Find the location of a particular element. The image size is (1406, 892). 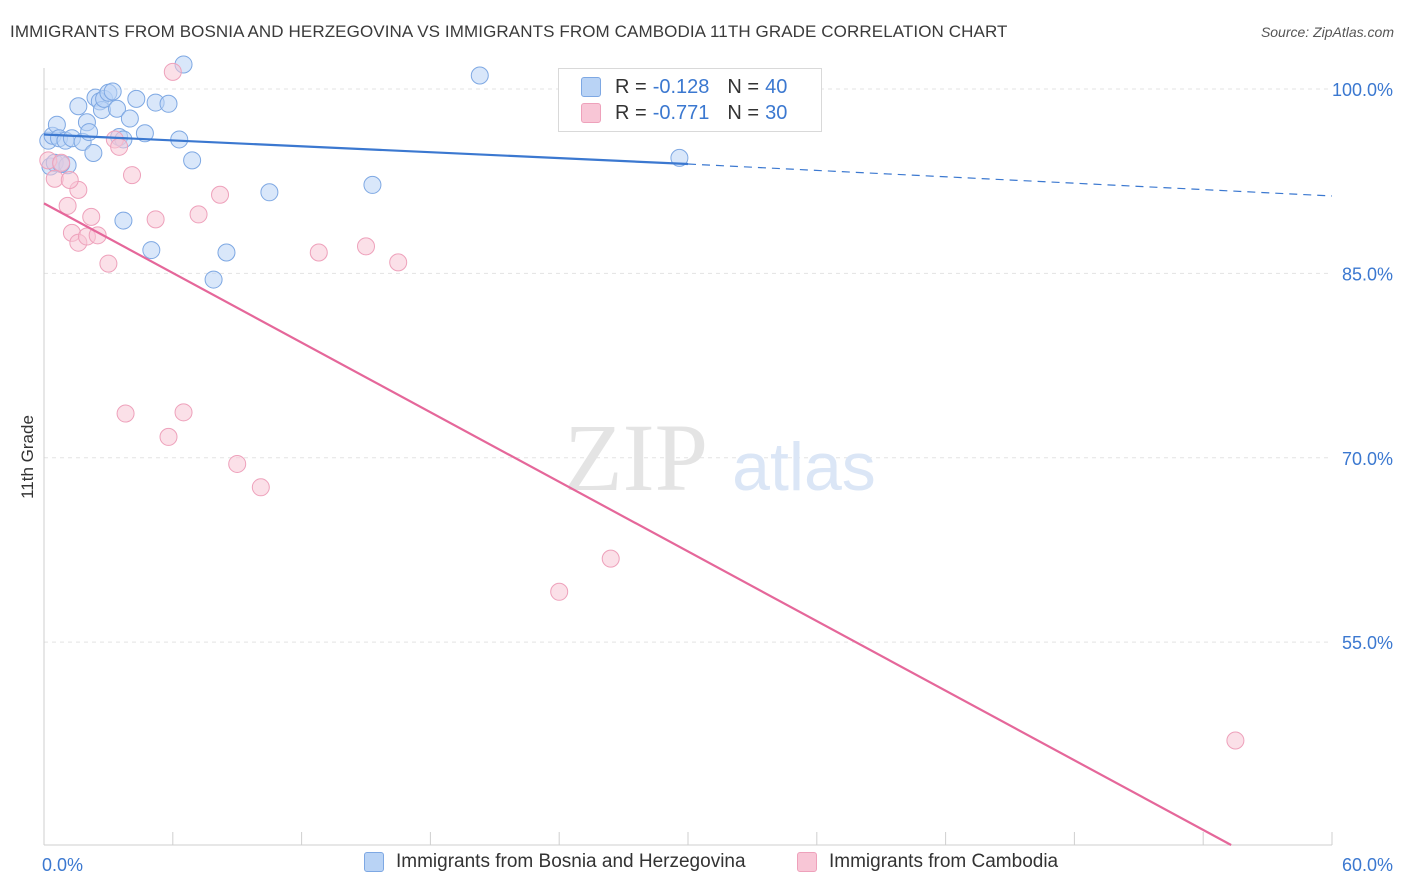

legend-r-value-bosnia: -0.128 is located at coordinates (681, 86).